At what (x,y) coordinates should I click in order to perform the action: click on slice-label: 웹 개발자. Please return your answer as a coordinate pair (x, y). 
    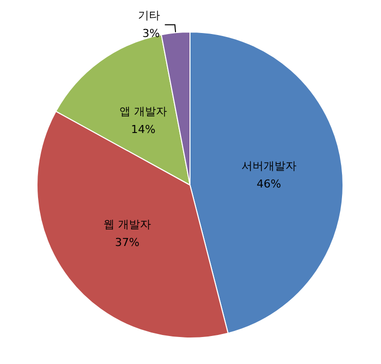
    Looking at the image, I should click on (127, 225).